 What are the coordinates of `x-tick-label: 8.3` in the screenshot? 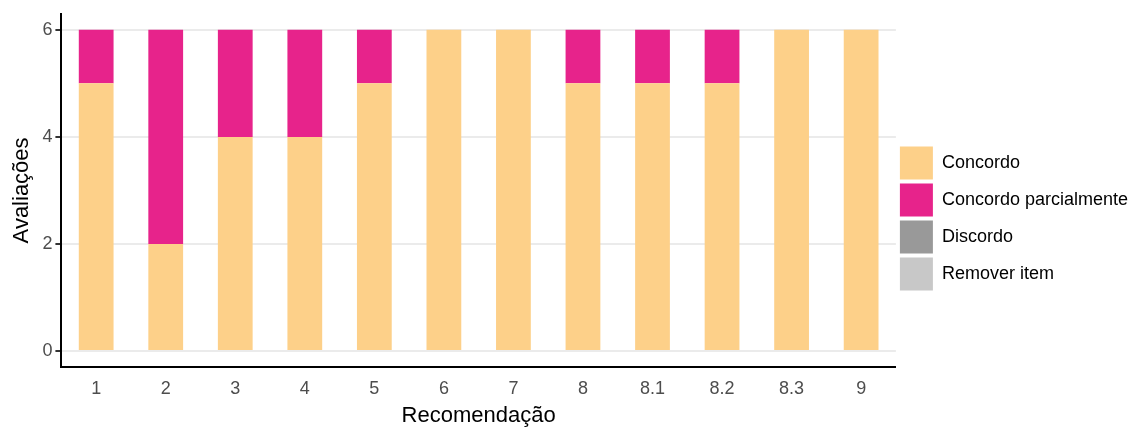 It's located at (792, 387).